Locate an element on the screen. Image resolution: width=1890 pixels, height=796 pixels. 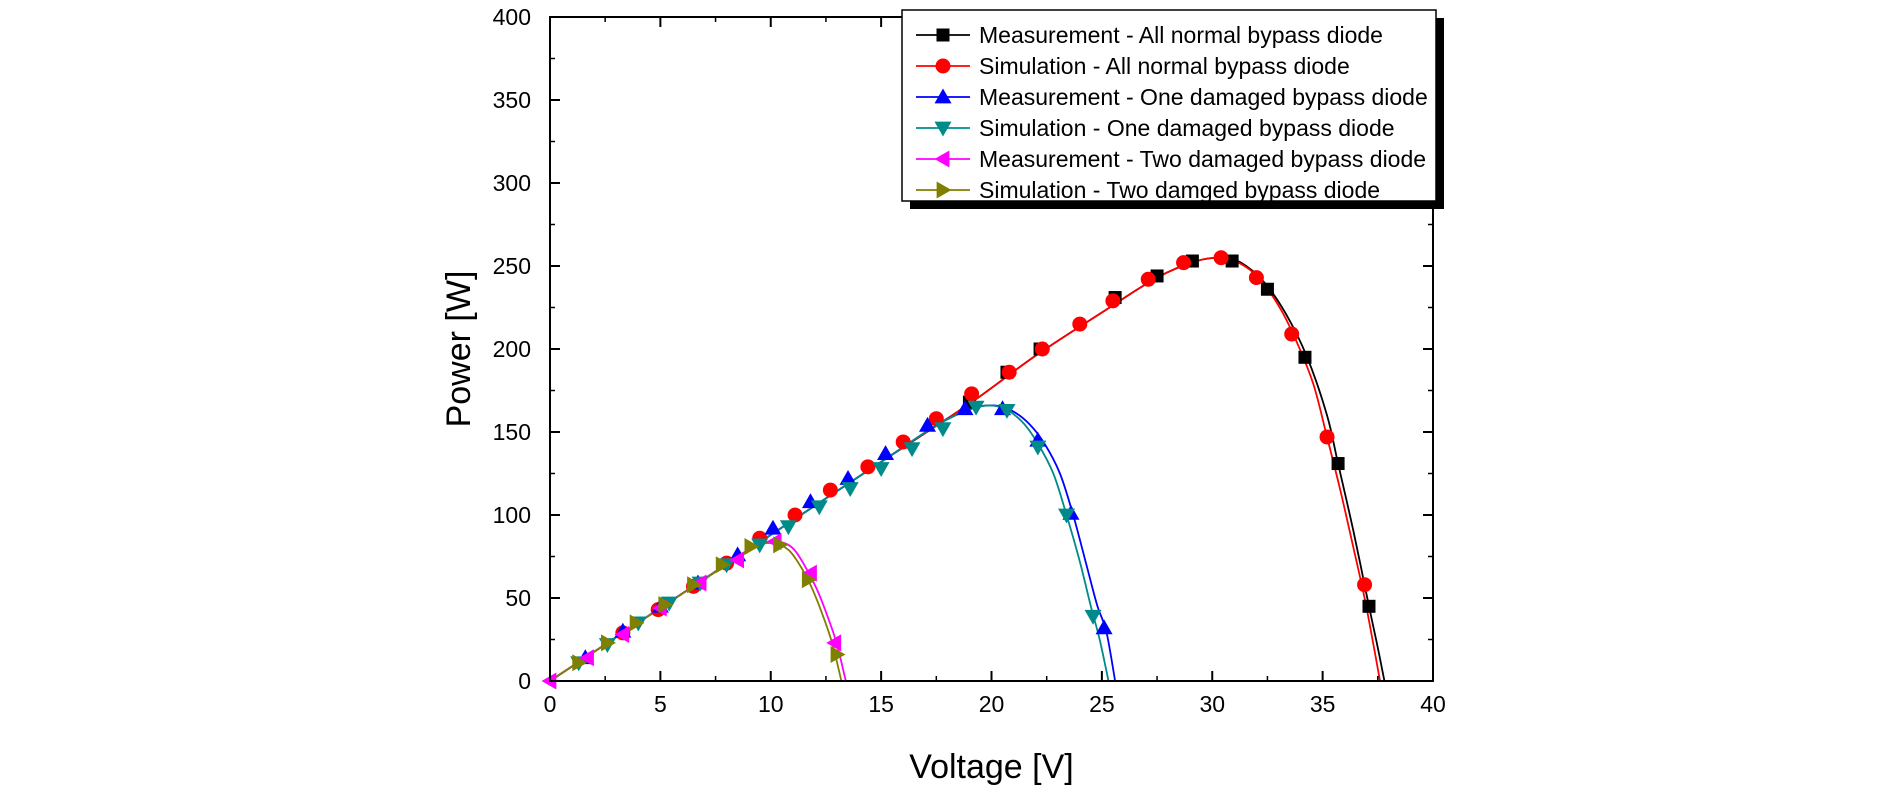
x-tick-label: 40 is located at coordinates (1433, 704).